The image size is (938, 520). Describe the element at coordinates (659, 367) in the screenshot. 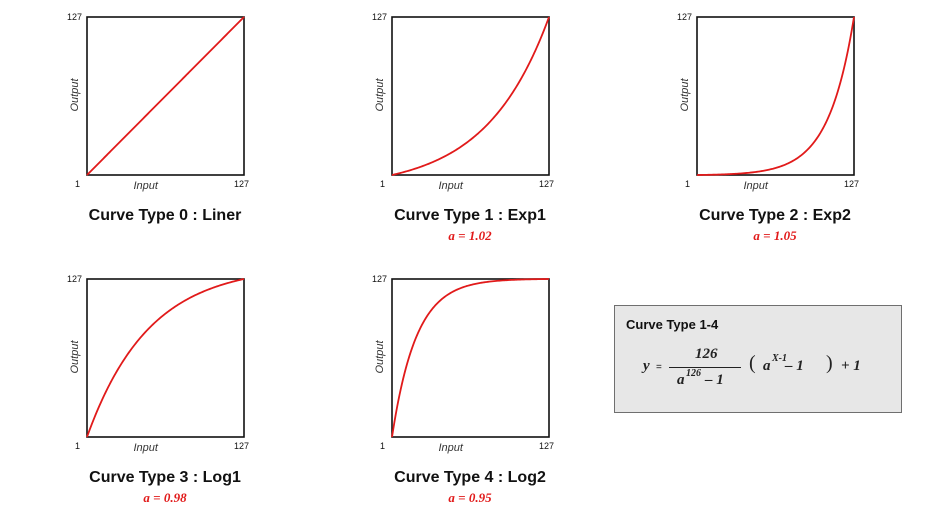

I see `formula-equals: =` at that location.